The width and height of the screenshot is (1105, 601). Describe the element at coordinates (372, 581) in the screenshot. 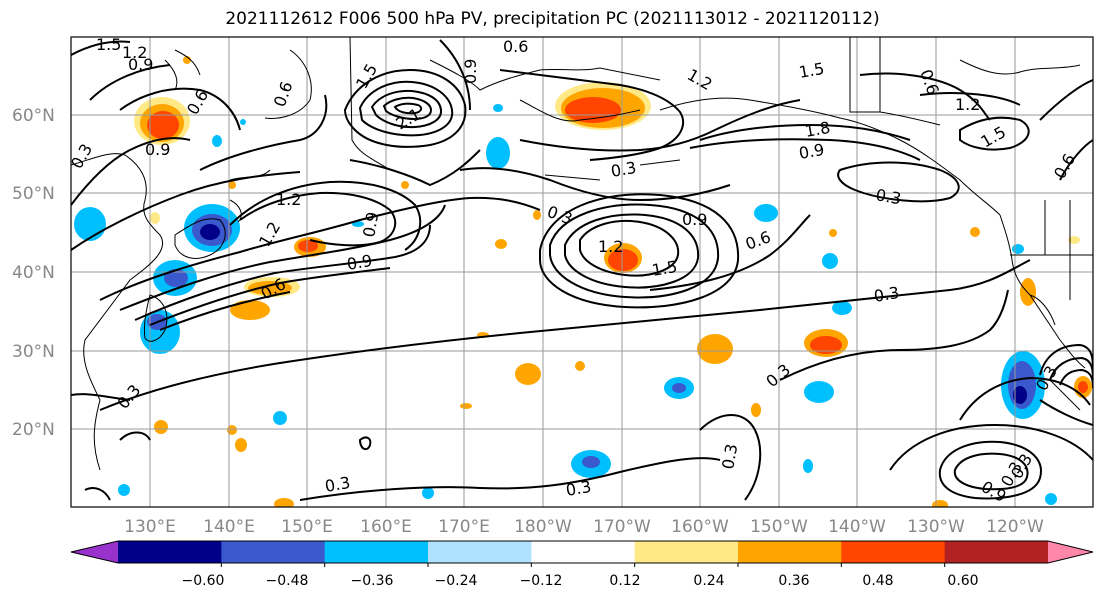

I see `colorbar-tick-label: −0.36` at that location.